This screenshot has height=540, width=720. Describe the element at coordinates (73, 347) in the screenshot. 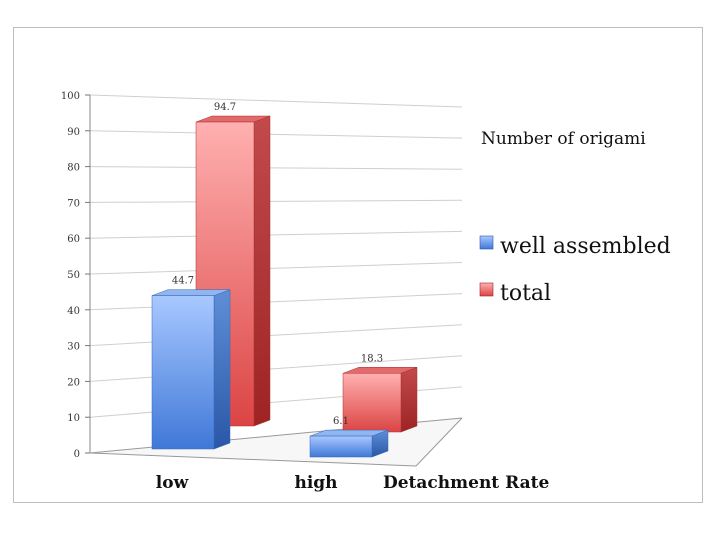

I see `y-tick-label: 30` at that location.